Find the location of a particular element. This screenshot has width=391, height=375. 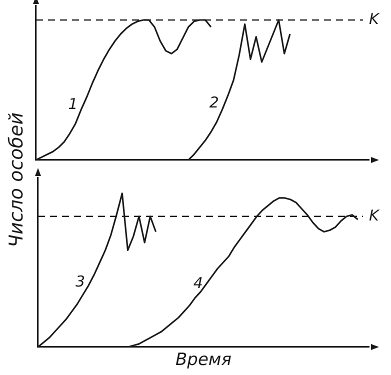

series-label: 2 is located at coordinates (214, 102).